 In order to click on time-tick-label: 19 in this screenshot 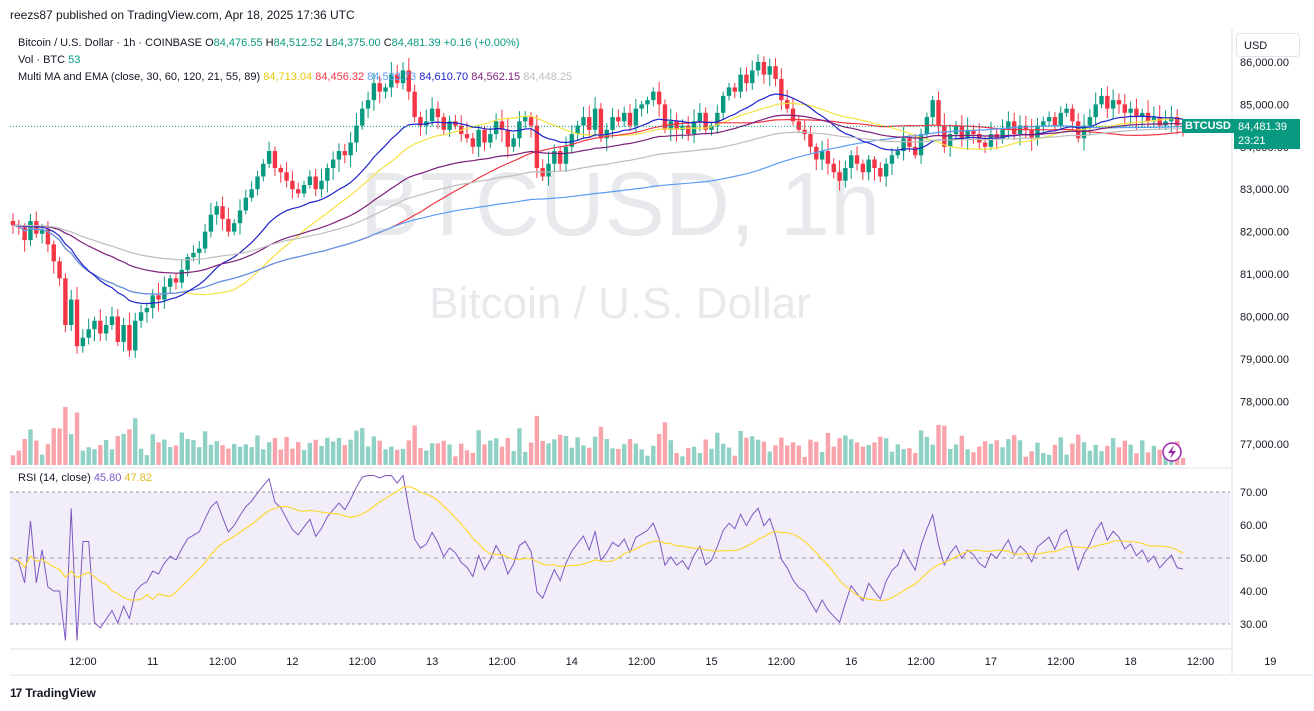, I will do `click(1270, 662)`.